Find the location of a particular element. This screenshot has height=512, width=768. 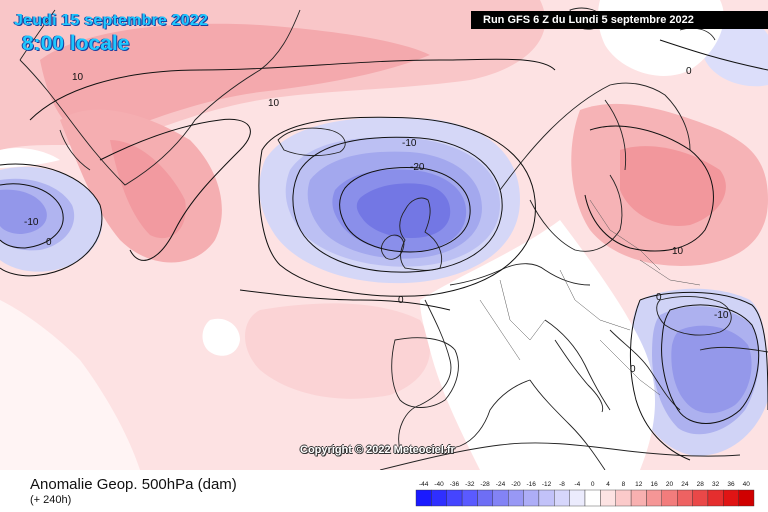

copyright-notice: Copyright © 2022 Meteociel.fr is located at coordinates (377, 450).